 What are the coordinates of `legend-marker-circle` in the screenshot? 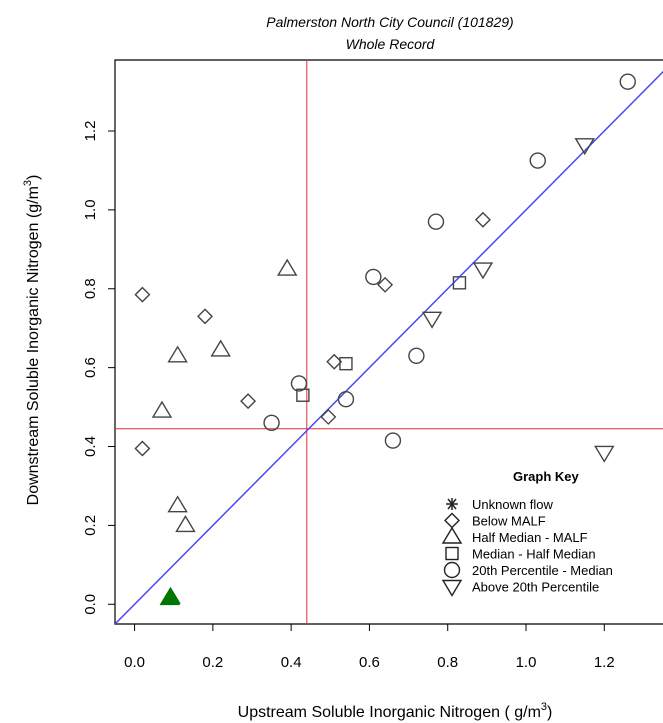 It's located at (452, 570).